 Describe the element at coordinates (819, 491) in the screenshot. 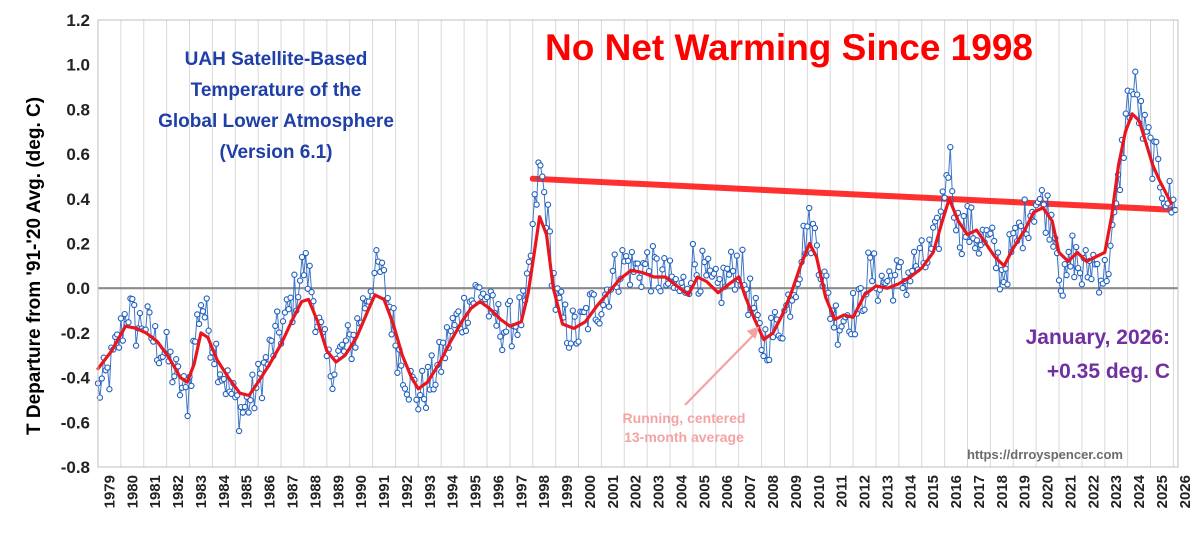

I see `x-tick-label-2010: 2010` at that location.